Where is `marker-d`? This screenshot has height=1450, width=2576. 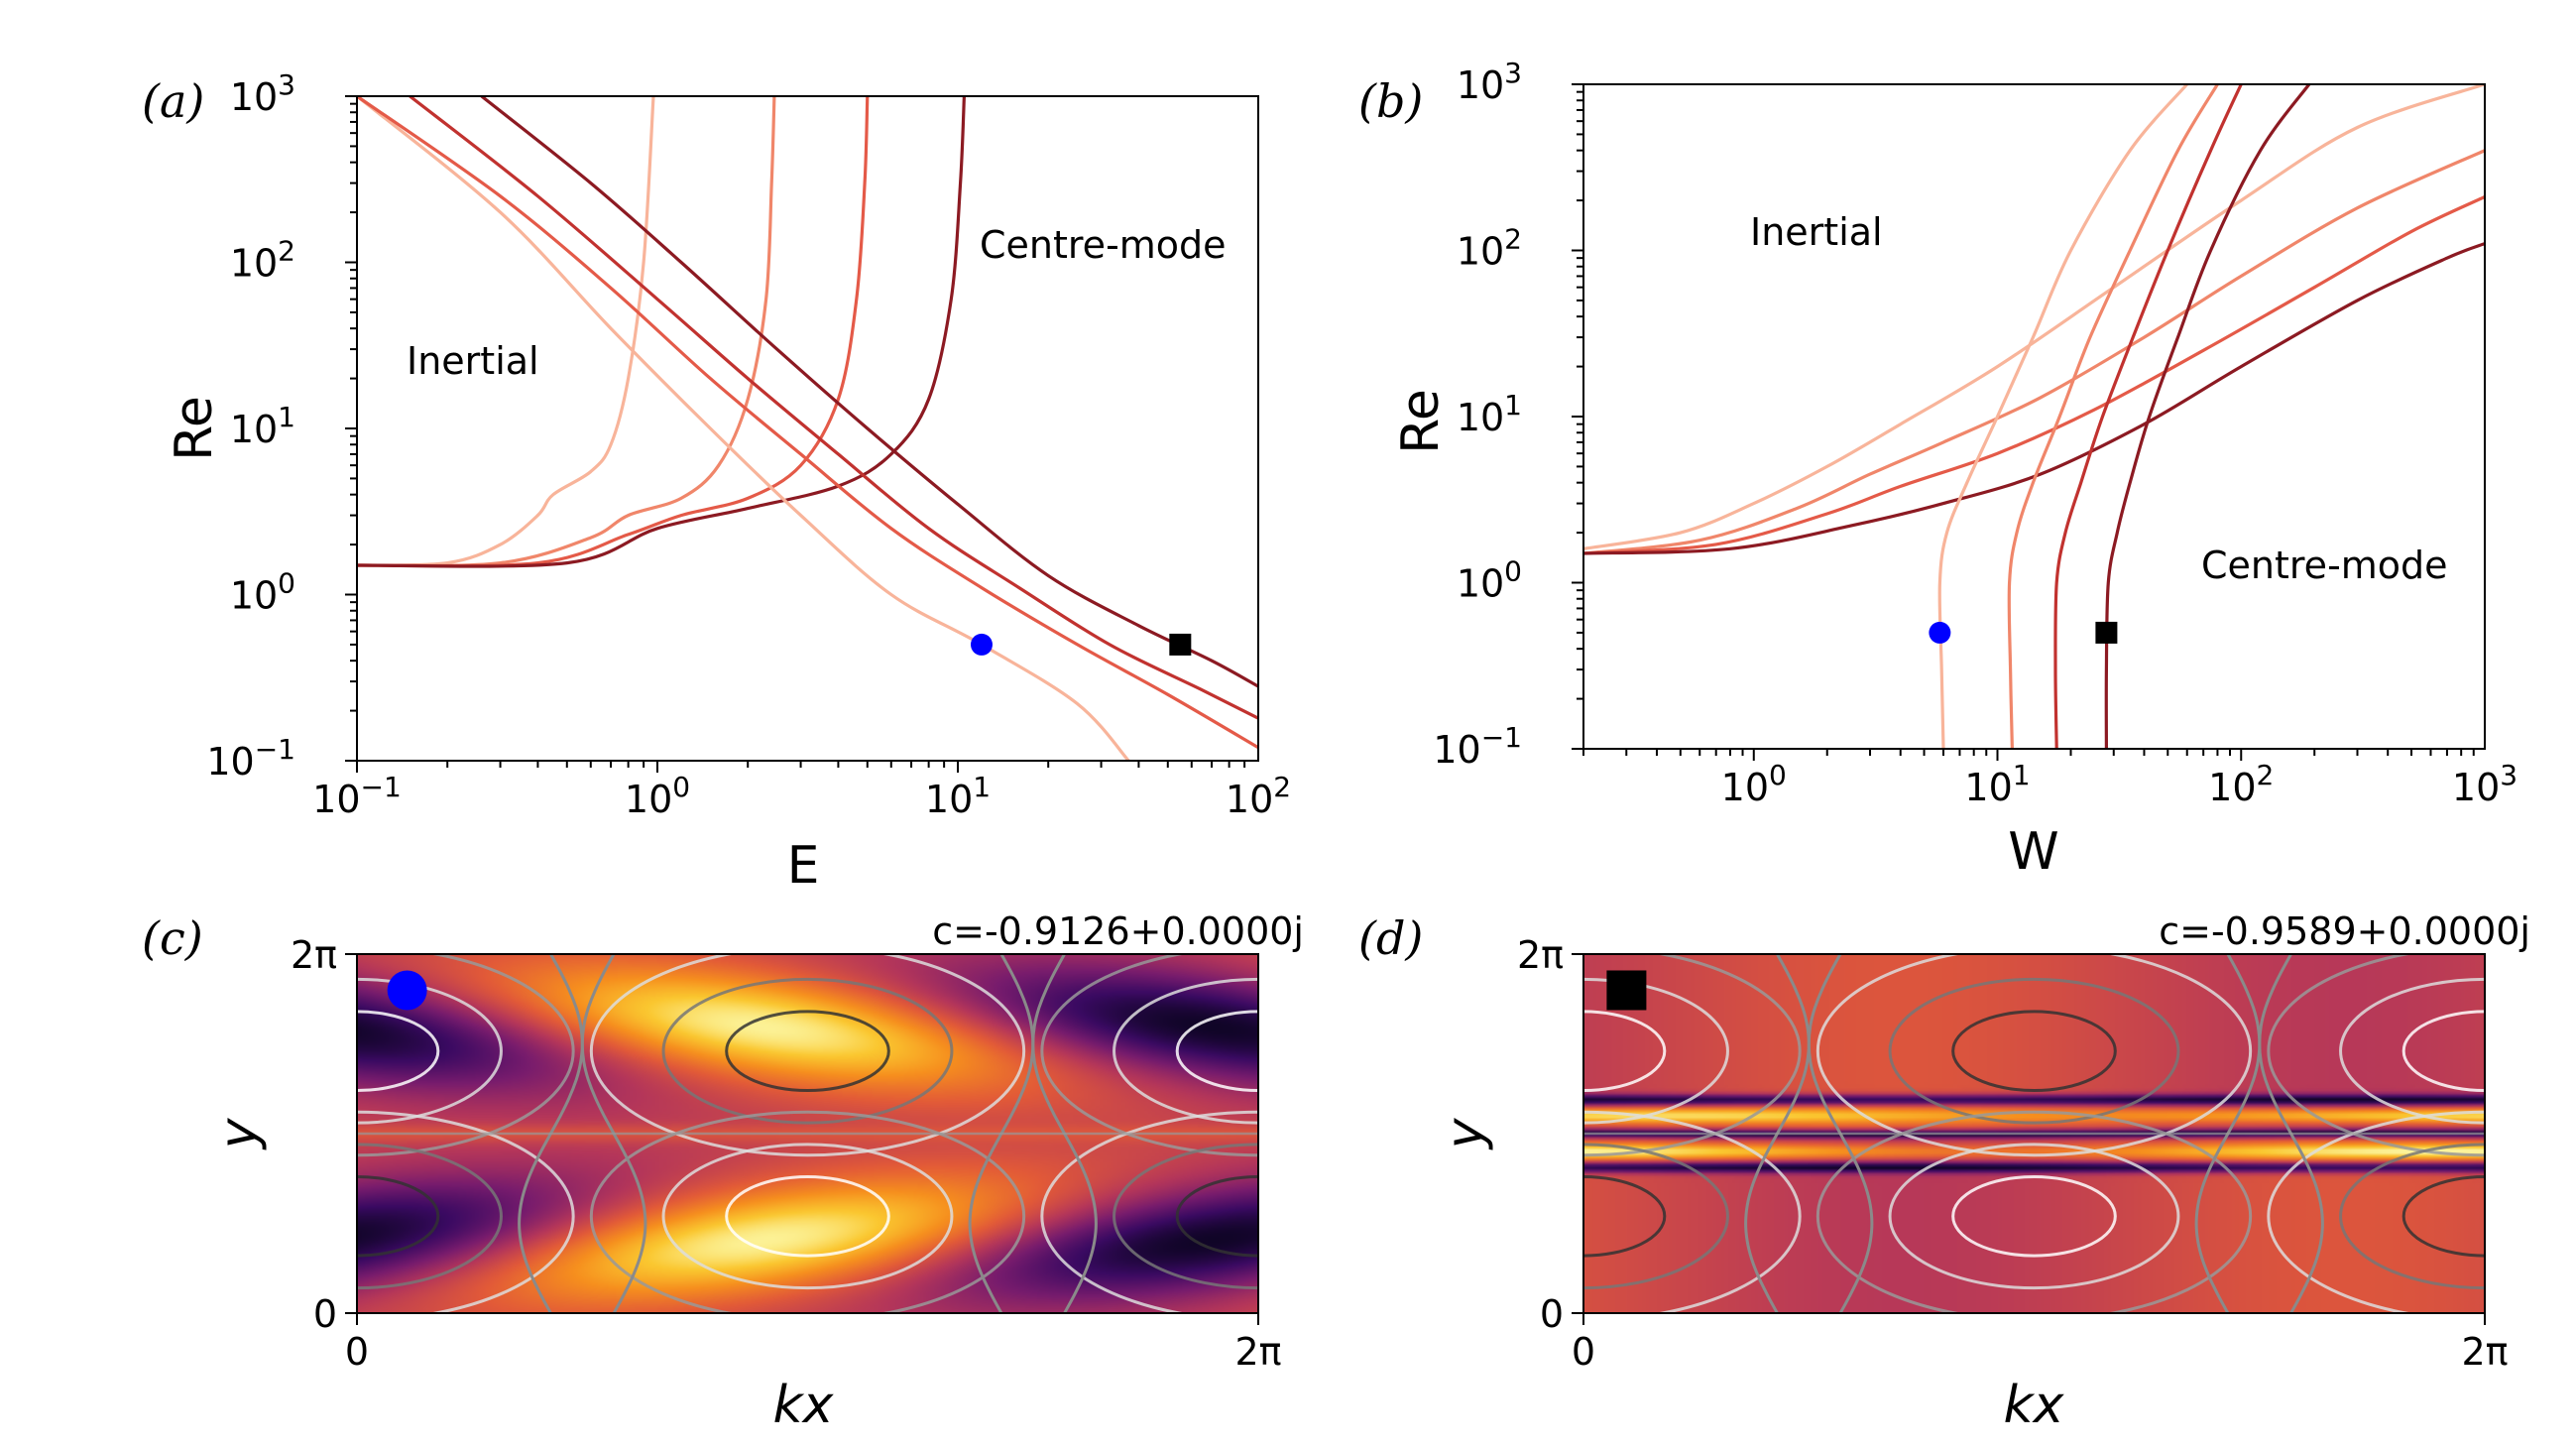 marker-d is located at coordinates (1627, 990).